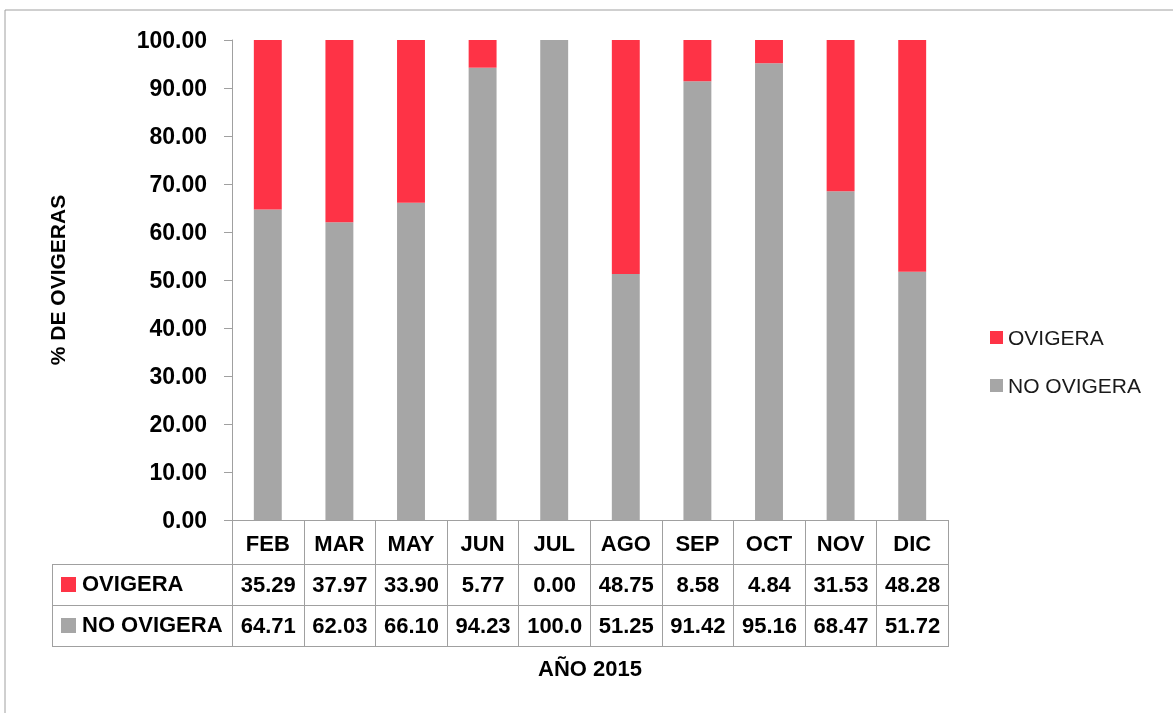 This screenshot has width=1173, height=713. I want to click on data-label: 31.53, so click(841, 584).